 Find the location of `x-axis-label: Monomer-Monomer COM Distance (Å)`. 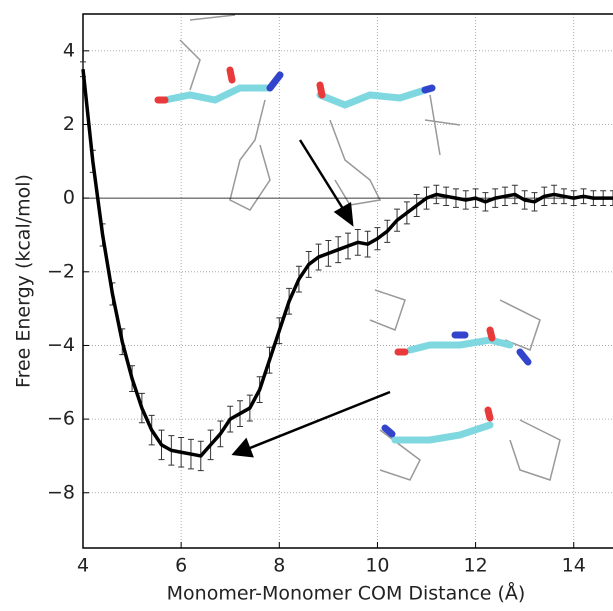

x-axis-label: Monomer-Monomer COM Distance (Å) is located at coordinates (346, 593).